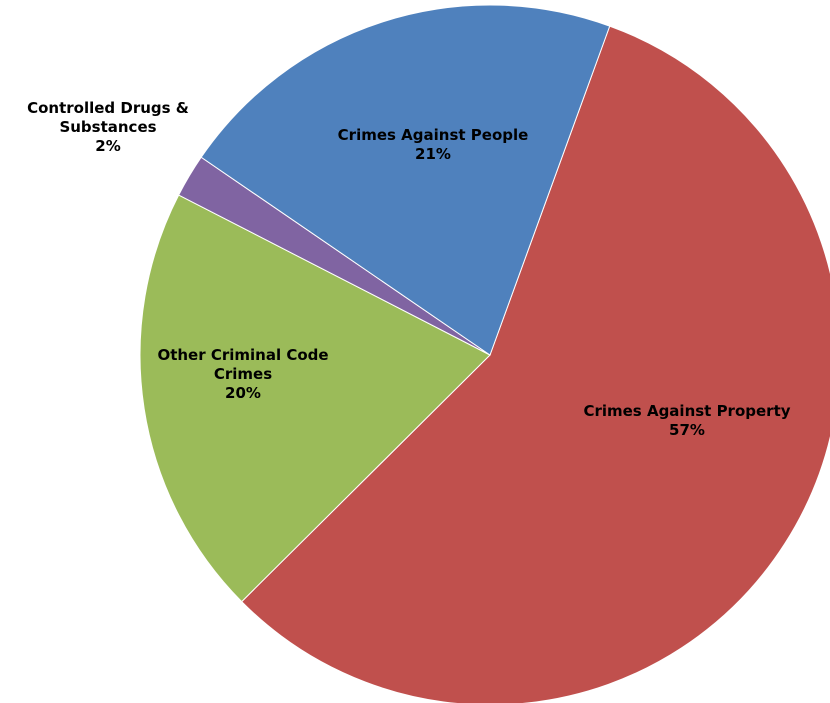 This screenshot has height=703, width=830. I want to click on slice-label-crimes-against-people: Crimes Against People 21%, so click(433, 145).